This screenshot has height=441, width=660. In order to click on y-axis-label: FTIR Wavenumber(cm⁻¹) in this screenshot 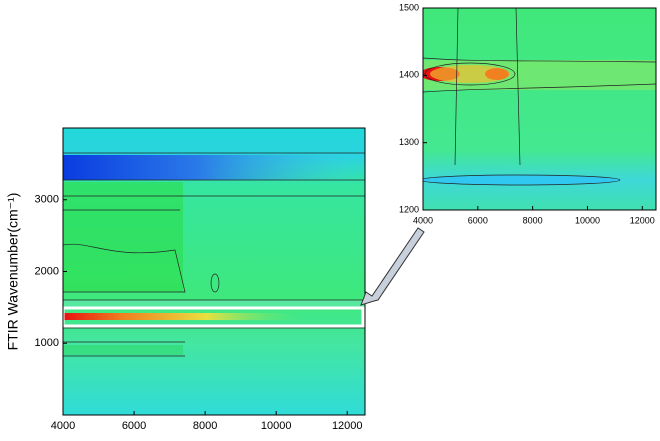, I will do `click(13, 272)`.